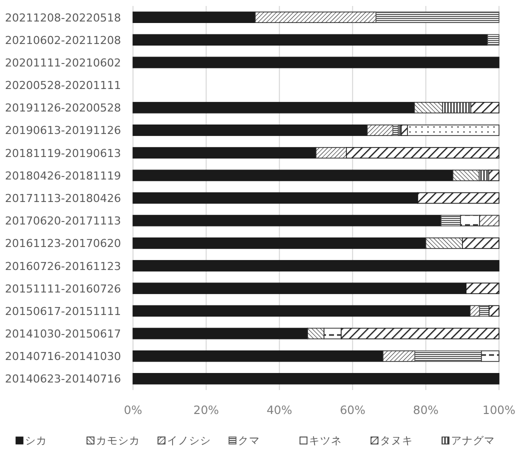  Describe the element at coordinates (63, 243) in the screenshot. I see `y-tick-label: 20161123-20170620` at that location.